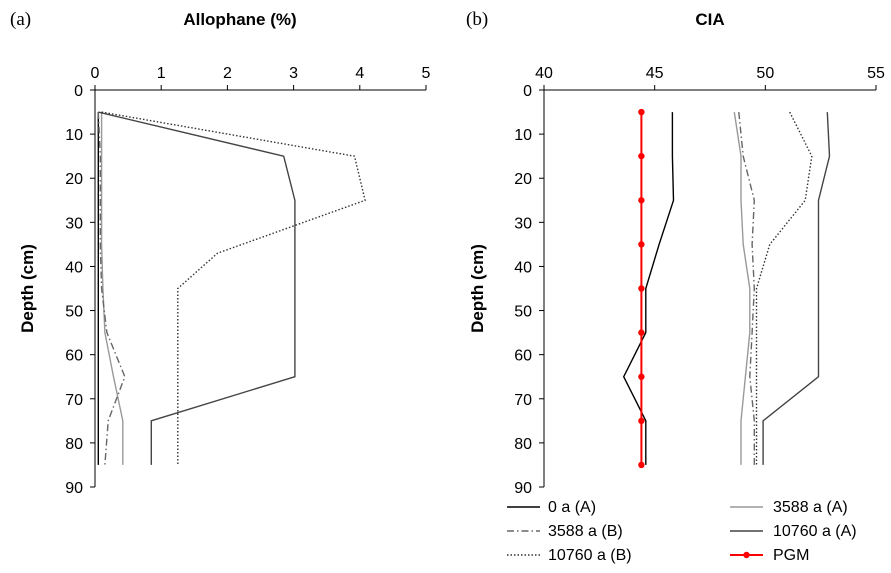  What do you see at coordinates (815, 531) in the screenshot?
I see `legend-entry: 10760 a (A)` at bounding box center [815, 531].